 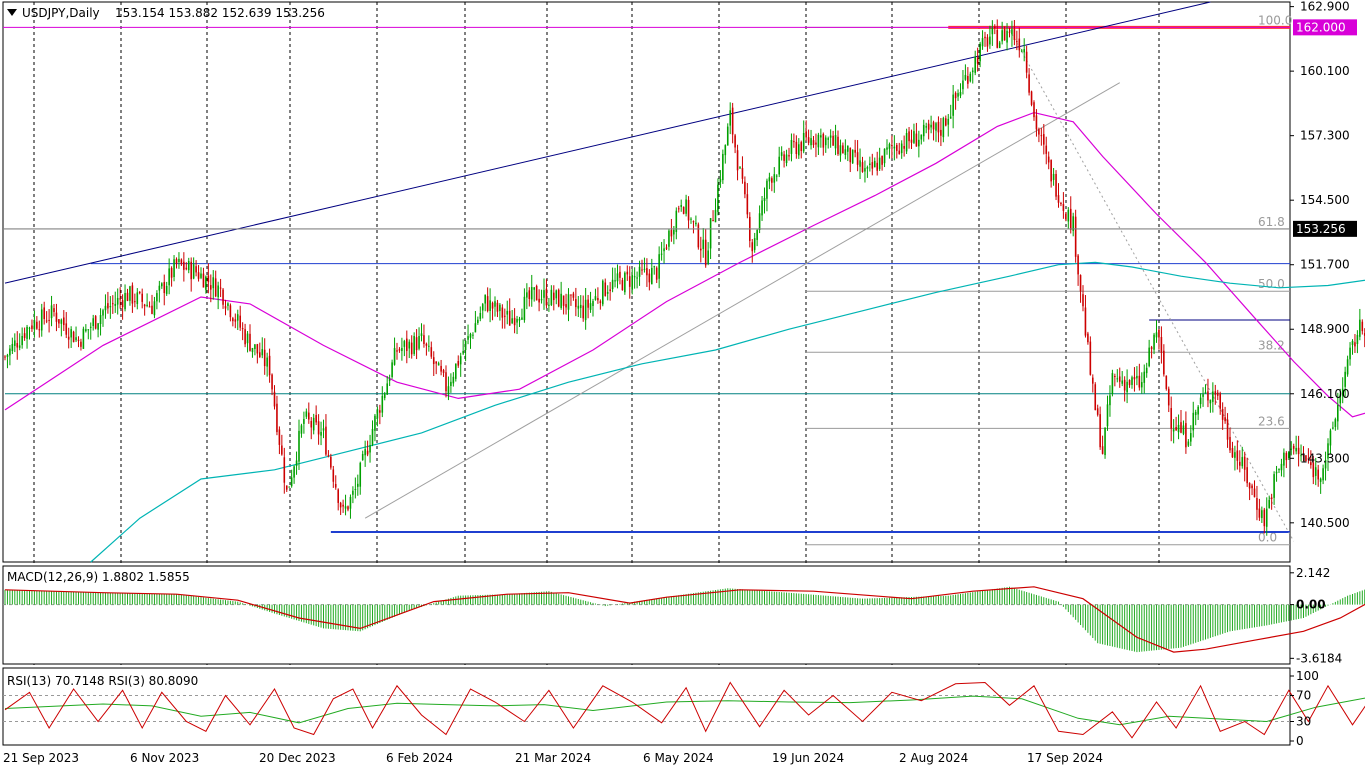 I want to click on rsi-panel: 100 70 30 0 RSI(13) 70.7148 RSI(3) 80.8090, so click(x=683, y=707).